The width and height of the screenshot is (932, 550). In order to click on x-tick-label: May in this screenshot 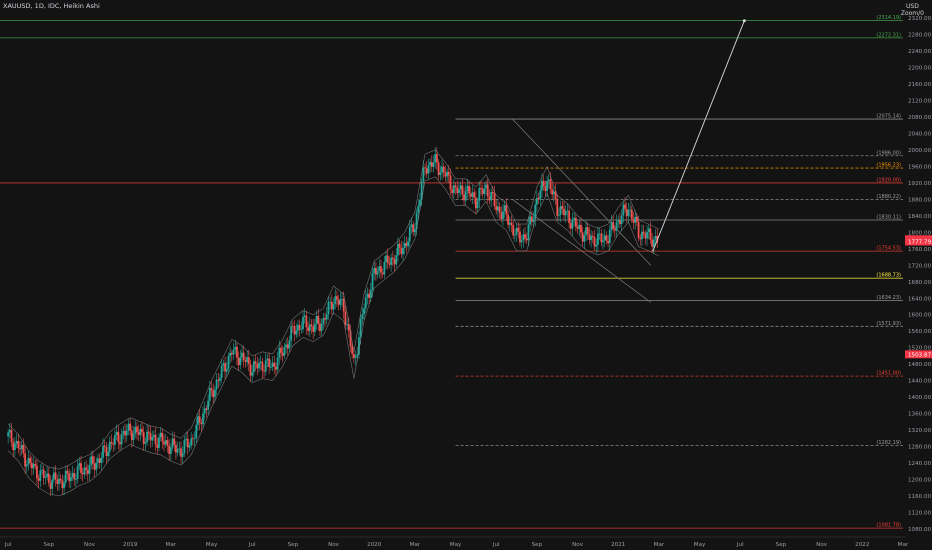, I will do `click(456, 545)`.